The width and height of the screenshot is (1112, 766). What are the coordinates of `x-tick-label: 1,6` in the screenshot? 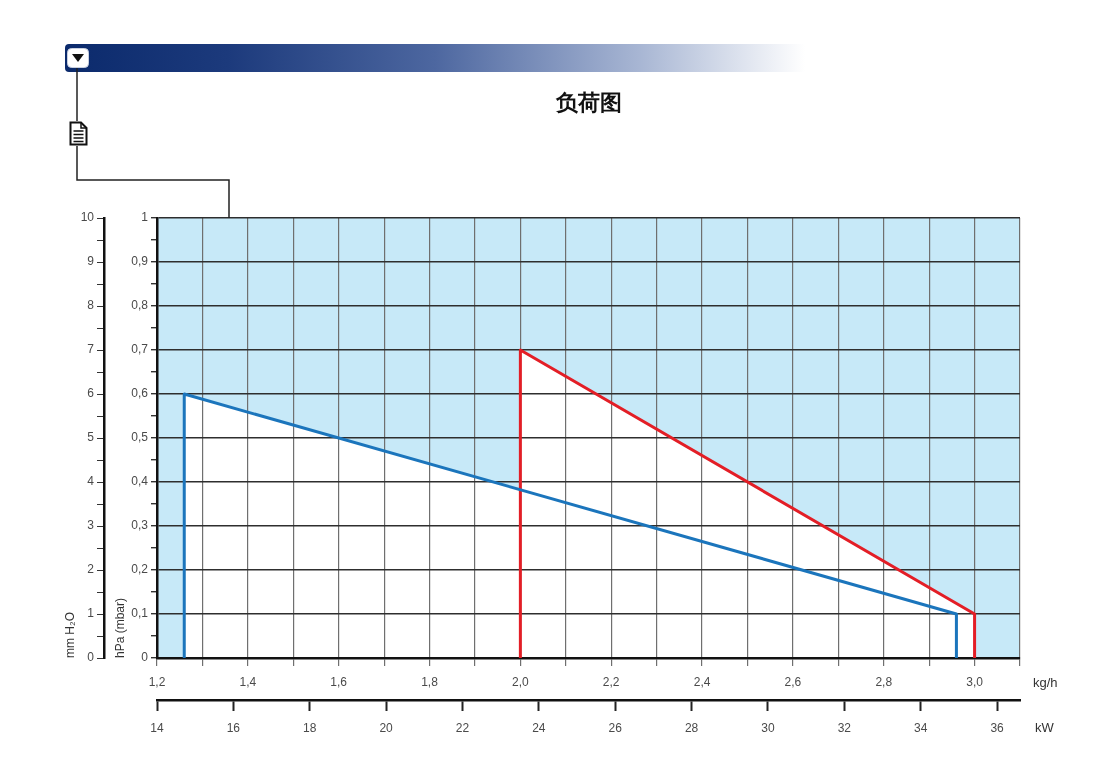 It's located at (339, 681).